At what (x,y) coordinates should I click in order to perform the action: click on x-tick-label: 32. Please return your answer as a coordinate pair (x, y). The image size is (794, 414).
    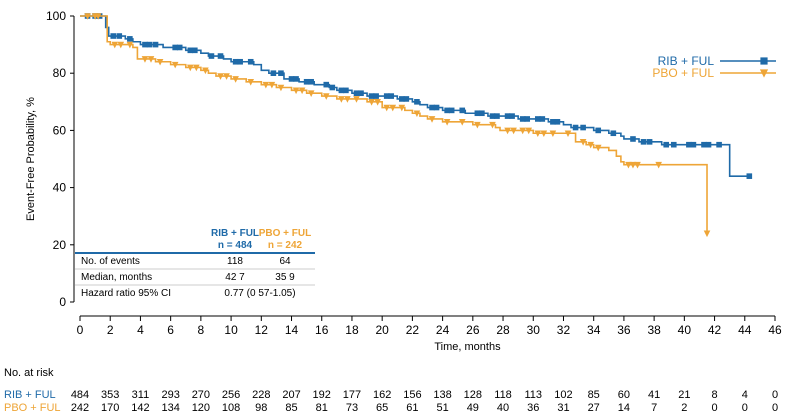
    Looking at the image, I should click on (564, 330).